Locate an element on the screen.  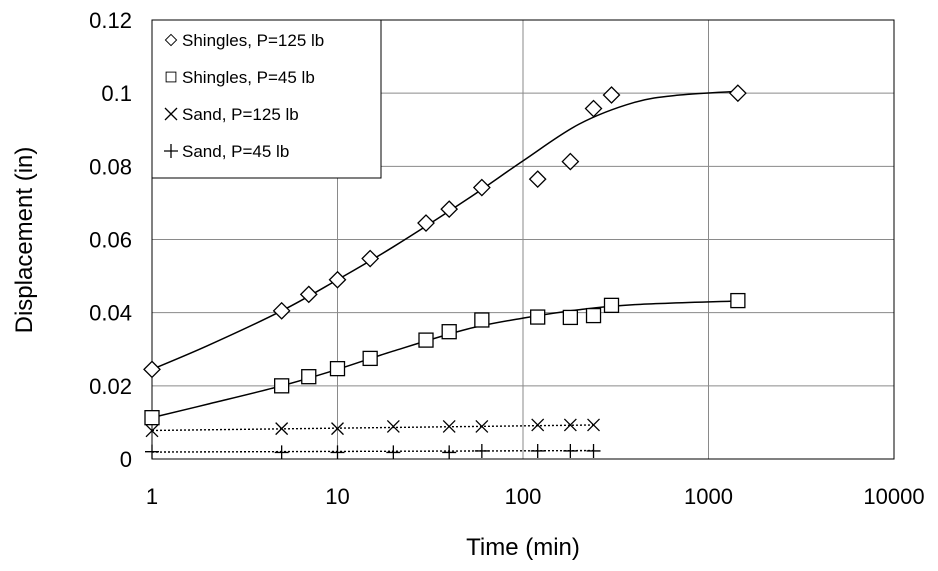
y-tick-label: 0.12 is located at coordinates (110, 20).